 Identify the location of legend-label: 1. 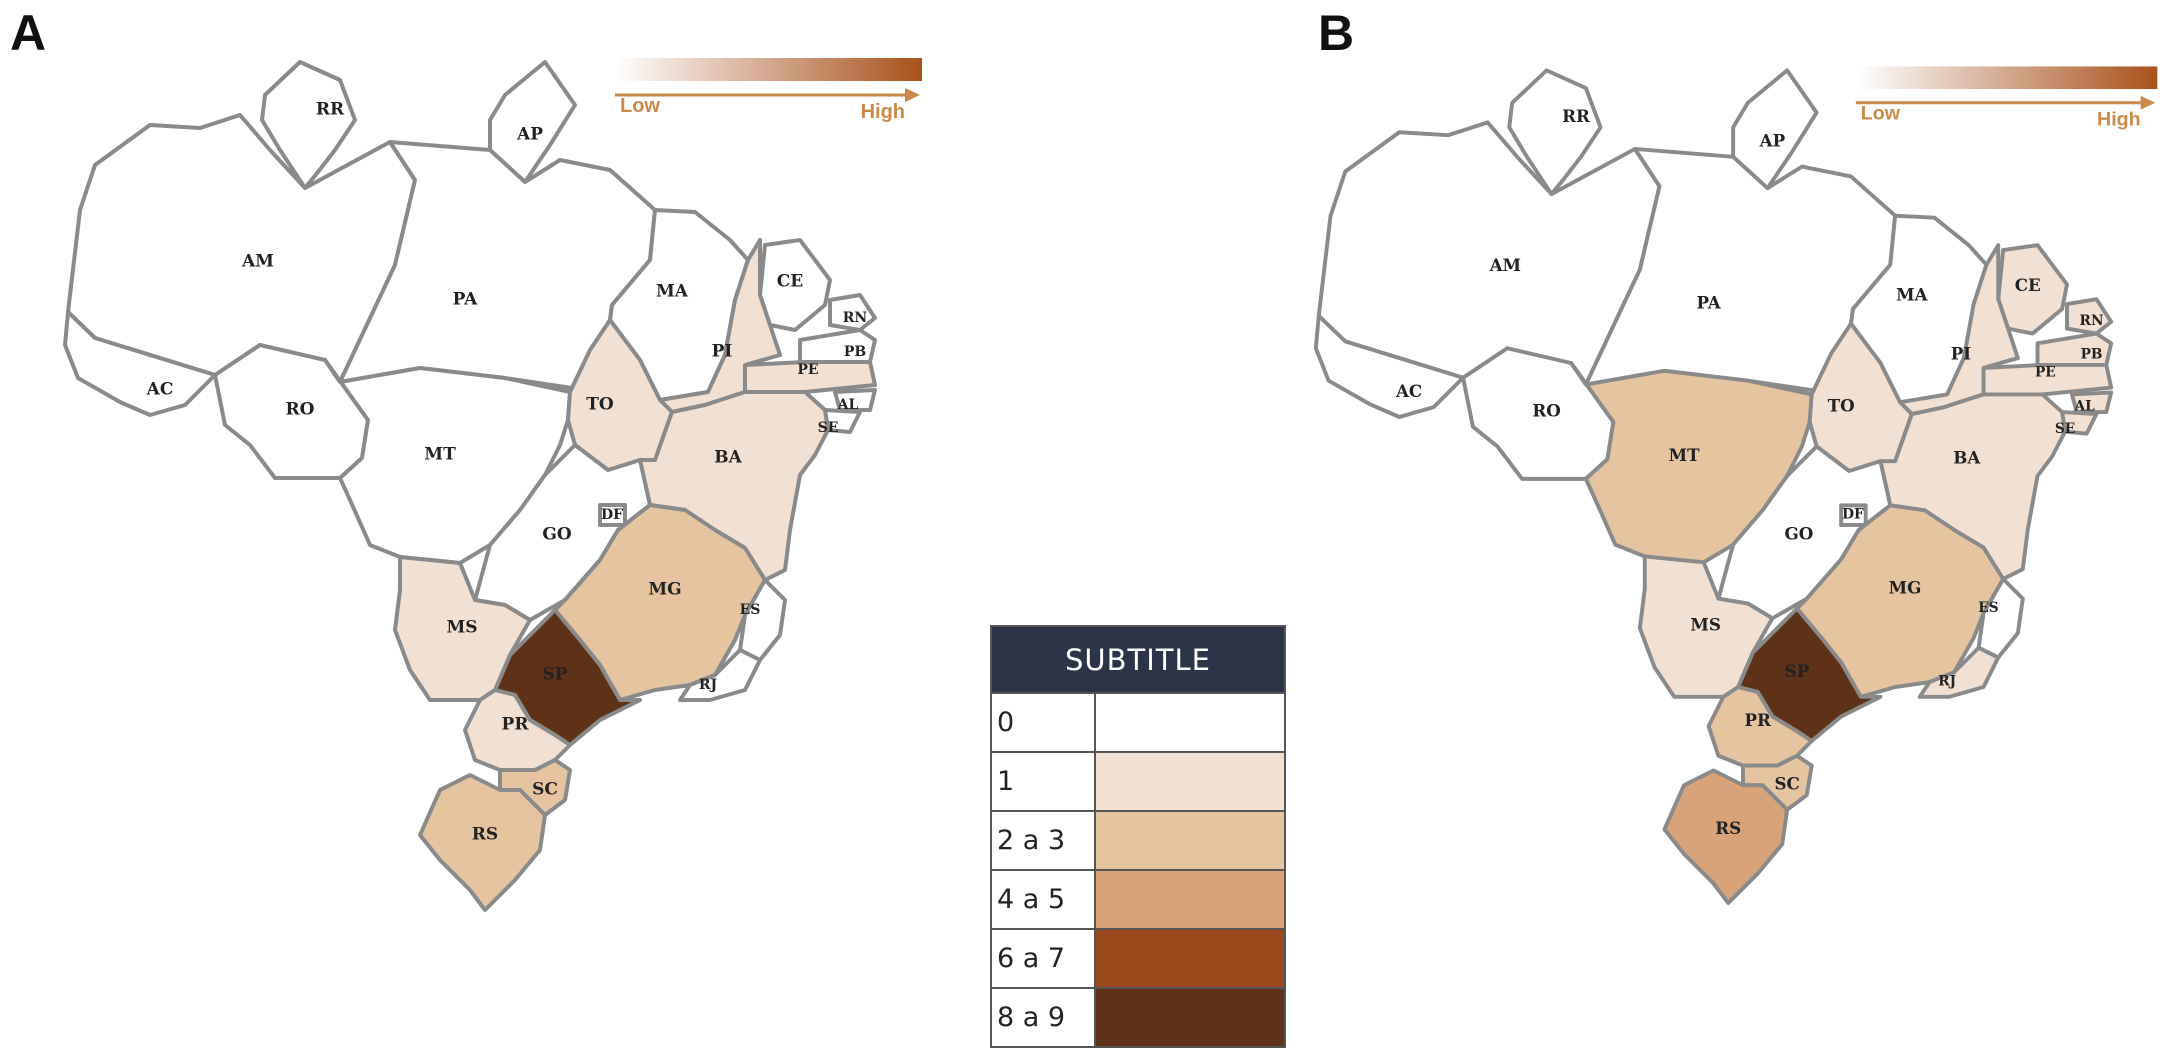
(1044, 781).